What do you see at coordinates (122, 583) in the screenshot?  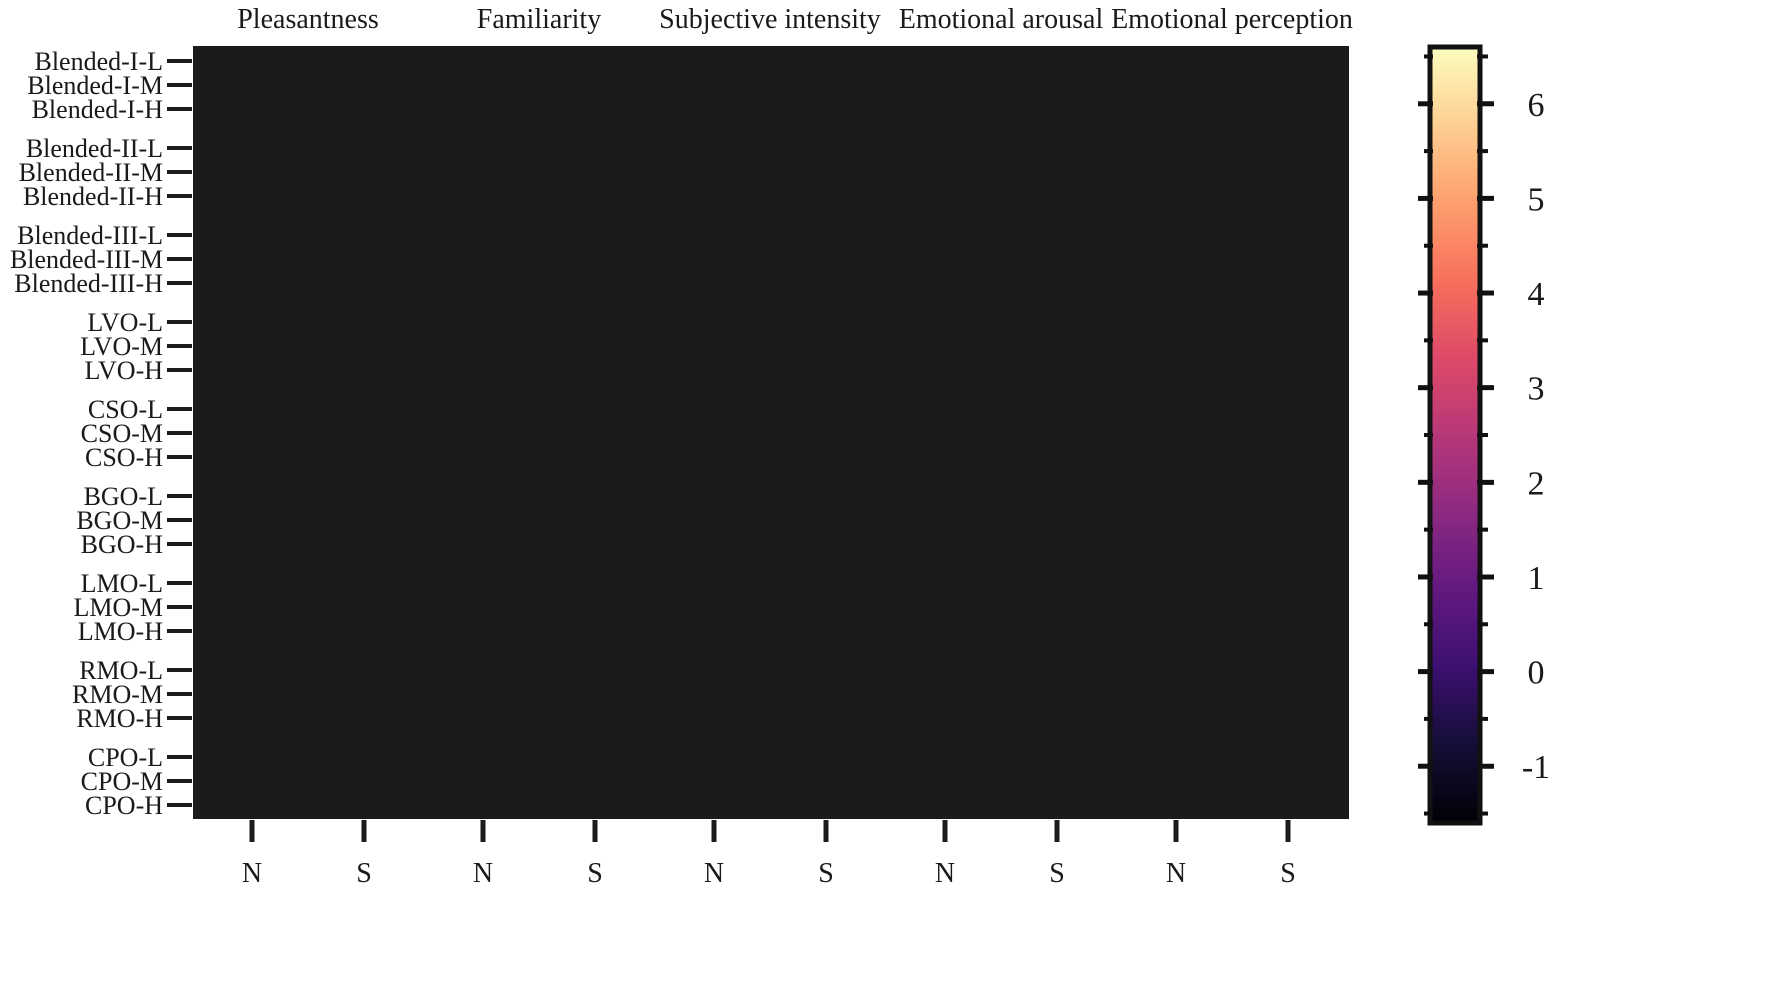 I see `row-label: LMO-L` at bounding box center [122, 583].